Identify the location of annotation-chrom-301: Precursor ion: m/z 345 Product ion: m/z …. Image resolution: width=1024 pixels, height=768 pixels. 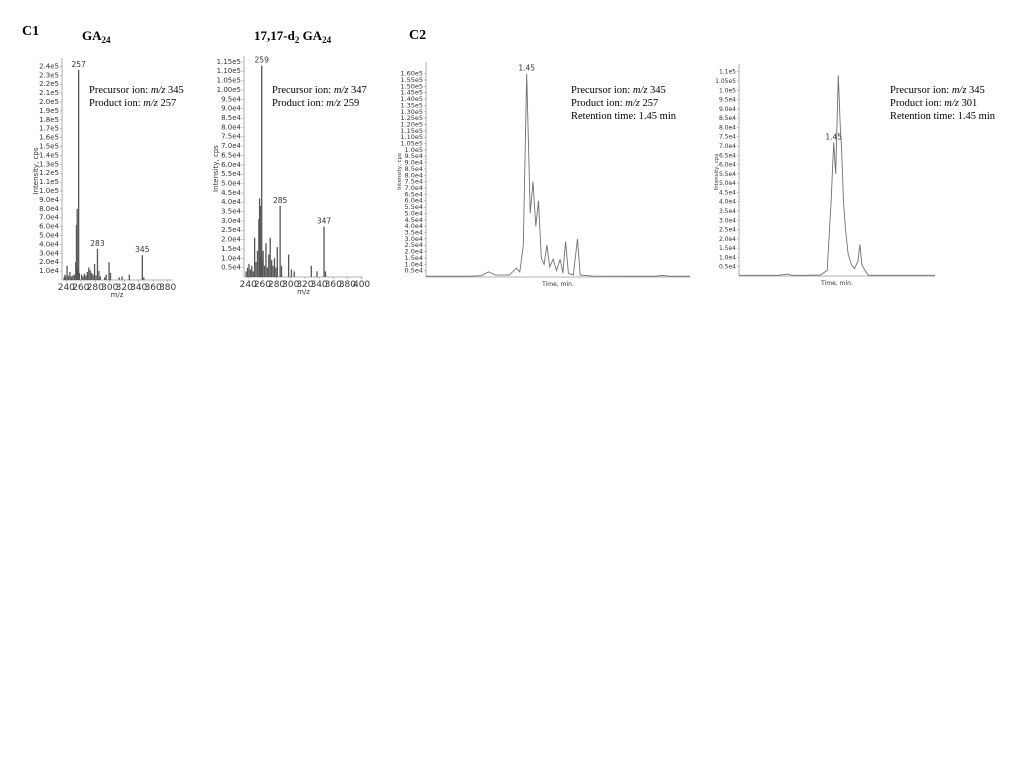
(942, 103).